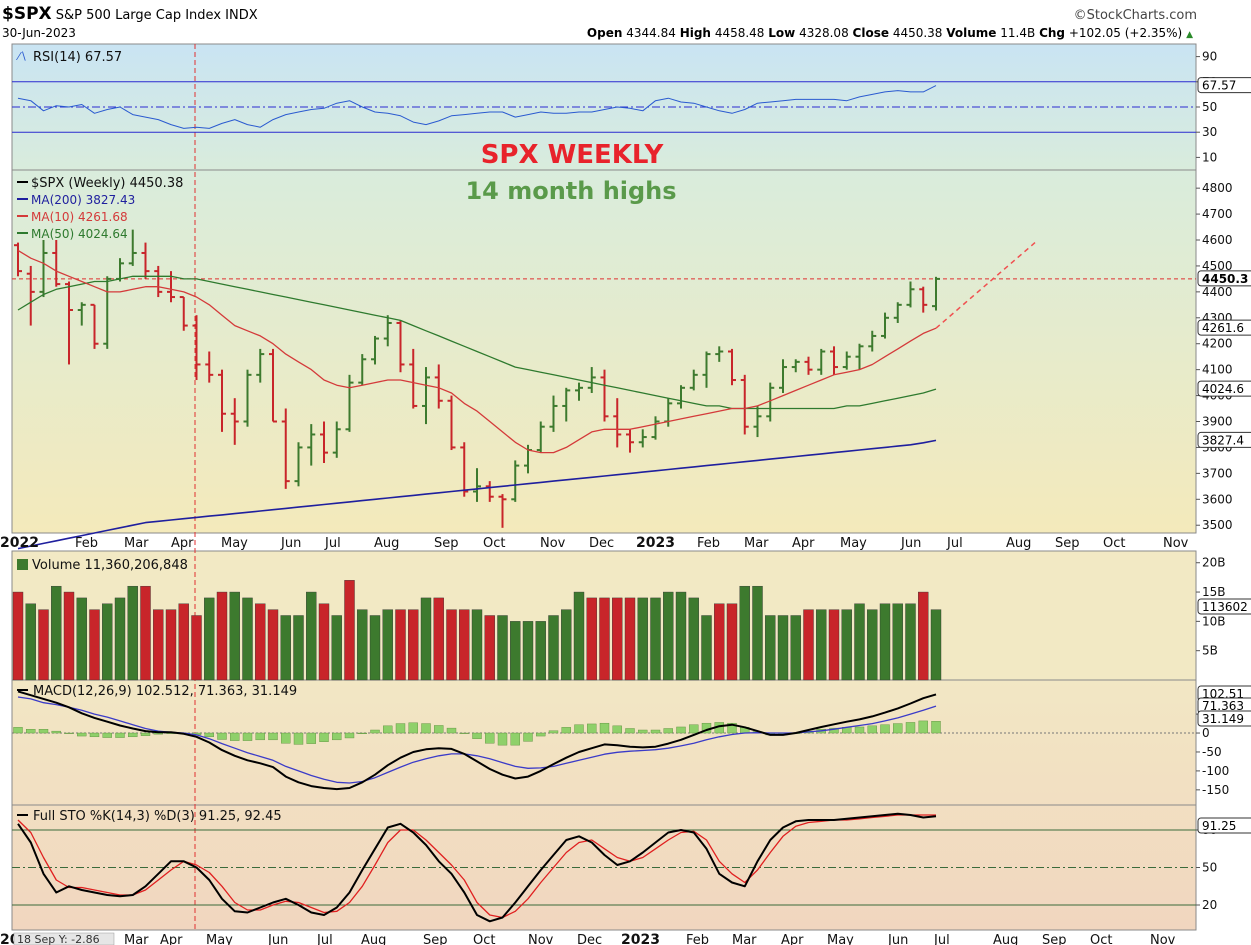 The image size is (1251, 945). What do you see at coordinates (570, 191) in the screenshot?
I see `annotation-subtitle: 14 month highs` at bounding box center [570, 191].